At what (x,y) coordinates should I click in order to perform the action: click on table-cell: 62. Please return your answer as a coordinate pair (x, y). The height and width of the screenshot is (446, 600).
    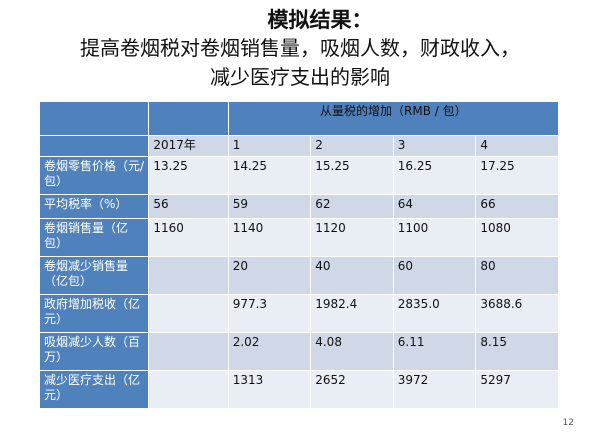
    Looking at the image, I should click on (352, 206).